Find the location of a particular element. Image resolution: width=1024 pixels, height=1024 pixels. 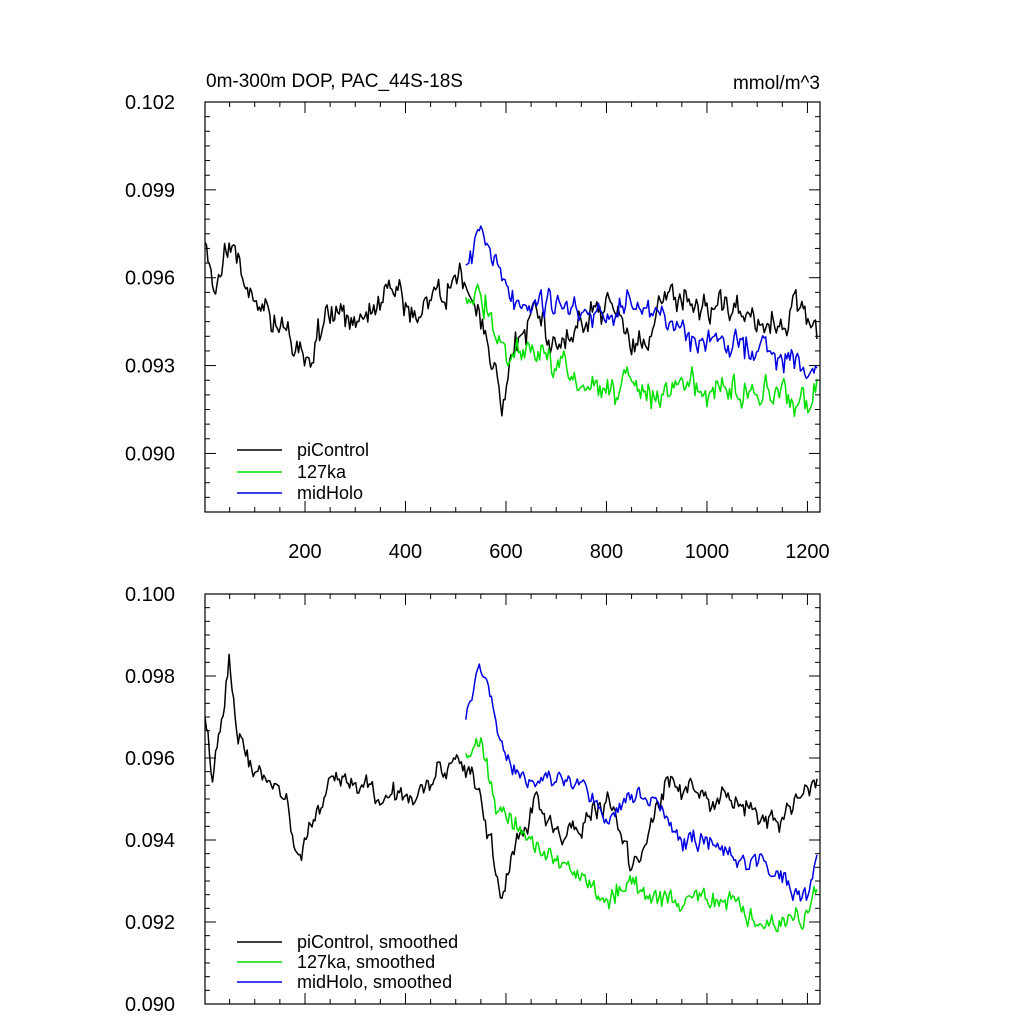

top-panel-legend: piControl 127ka midHolo is located at coordinates (303, 471).